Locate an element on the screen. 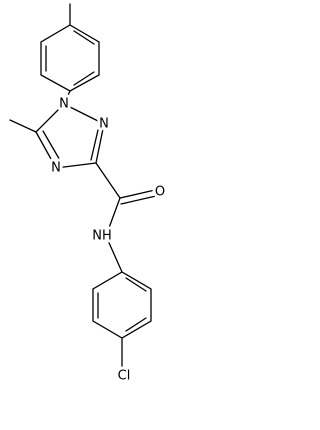 The height and width of the screenshot is (430, 320). atom-label: Cl is located at coordinates (124, 376).